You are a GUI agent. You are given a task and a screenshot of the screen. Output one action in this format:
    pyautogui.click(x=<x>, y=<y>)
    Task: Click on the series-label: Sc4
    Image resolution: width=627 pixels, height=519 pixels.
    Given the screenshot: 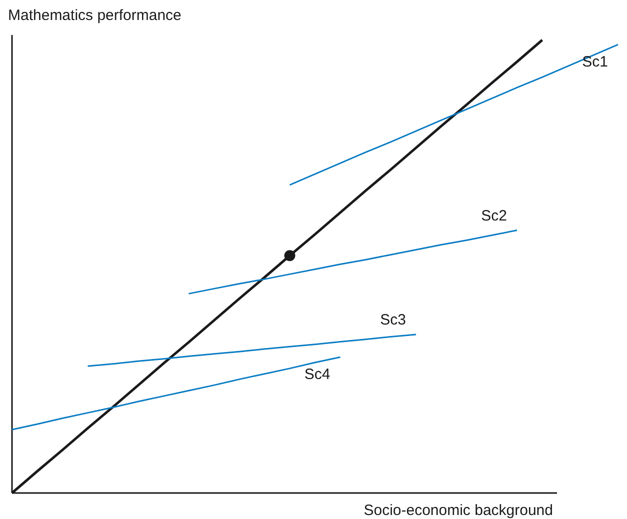 What is the action you would take?
    pyautogui.click(x=317, y=375)
    